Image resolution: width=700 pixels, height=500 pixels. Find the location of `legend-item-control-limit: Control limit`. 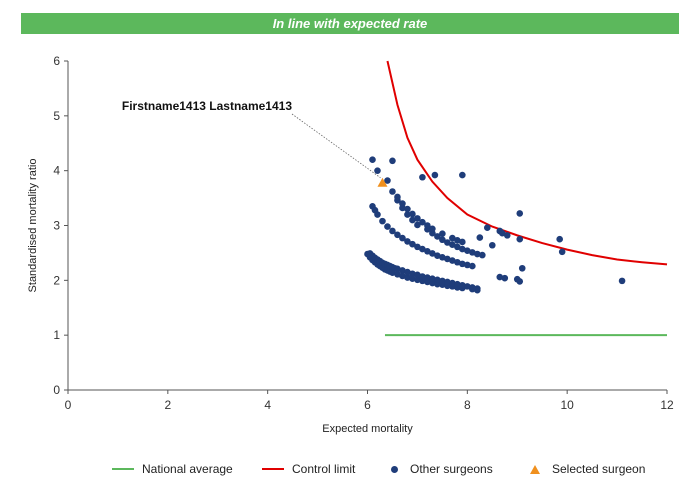

legend-item-control-limit: Control limit is located at coordinates (308, 469).